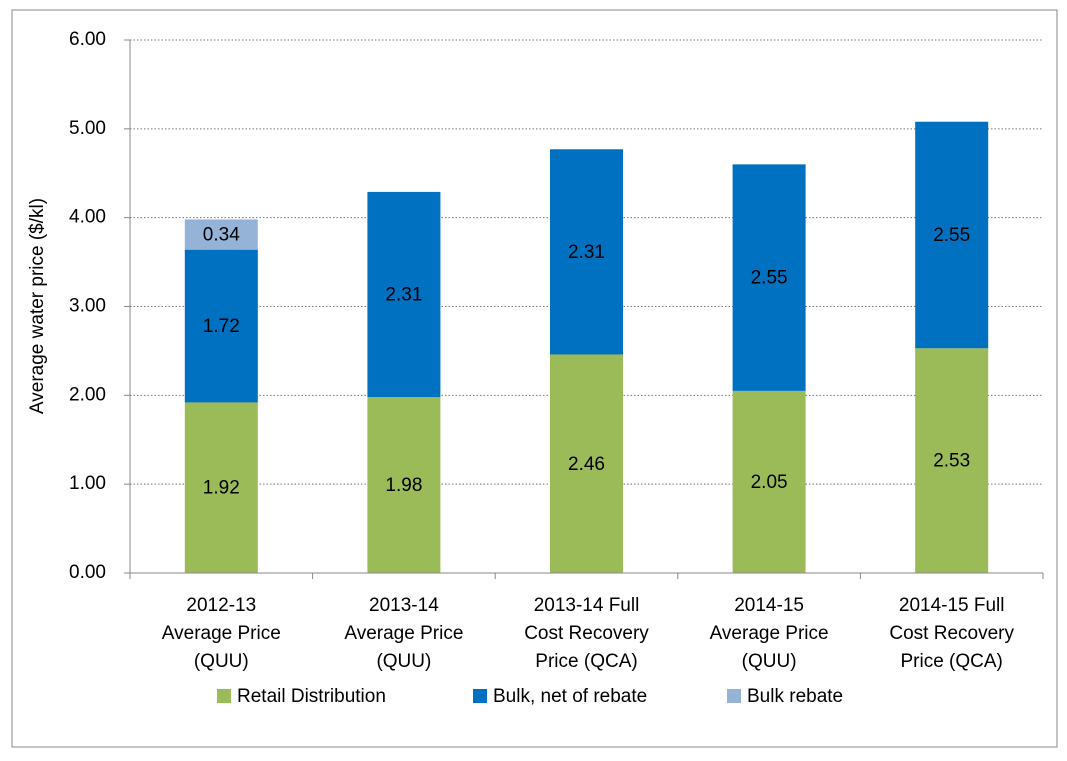 This screenshot has height=761, width=1067. Describe the element at coordinates (37, 306) in the screenshot. I see `y-axis-label: Average water price ($/kl)` at that location.